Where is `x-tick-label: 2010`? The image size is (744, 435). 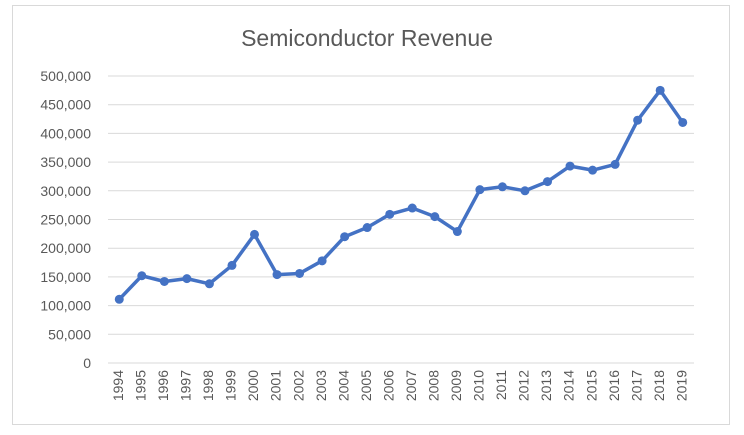
x-tick-label: 2010 is located at coordinates (479, 385).